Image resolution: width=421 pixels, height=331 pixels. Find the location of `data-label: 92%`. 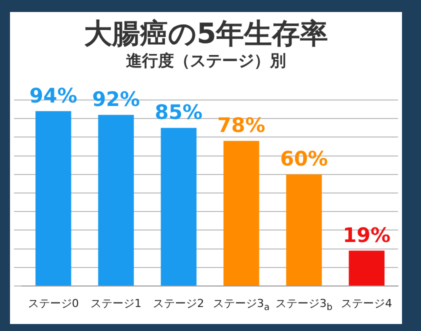

data-label: 92% is located at coordinates (116, 99).